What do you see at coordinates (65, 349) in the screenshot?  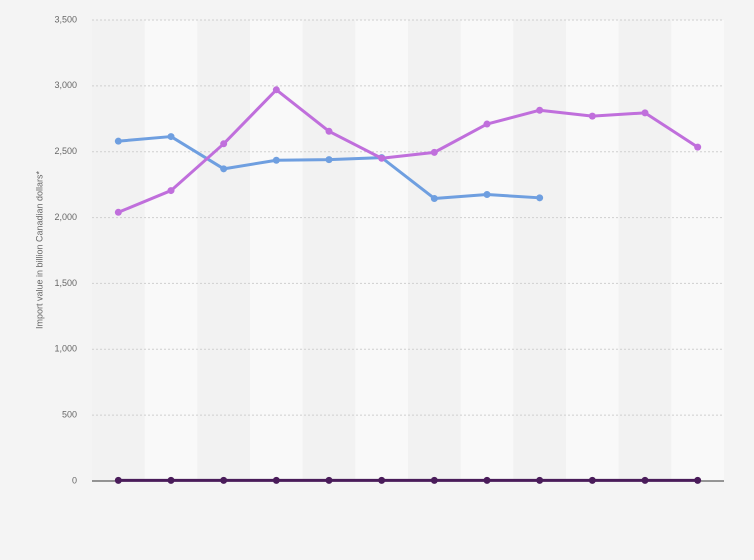 I see `y-tick-label: 1,000` at bounding box center [65, 349].